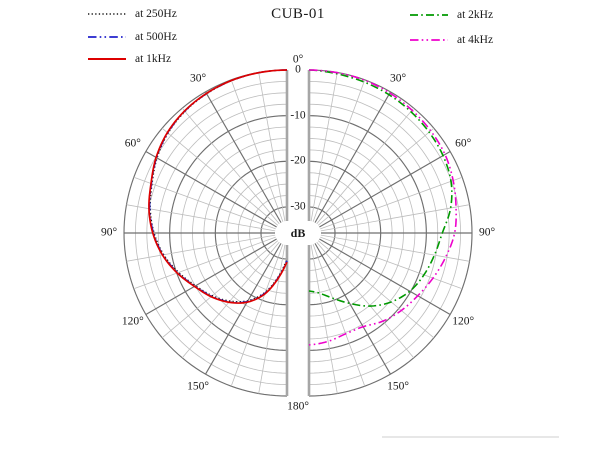  I want to click on legend-label: at 4kHz, so click(475, 39).